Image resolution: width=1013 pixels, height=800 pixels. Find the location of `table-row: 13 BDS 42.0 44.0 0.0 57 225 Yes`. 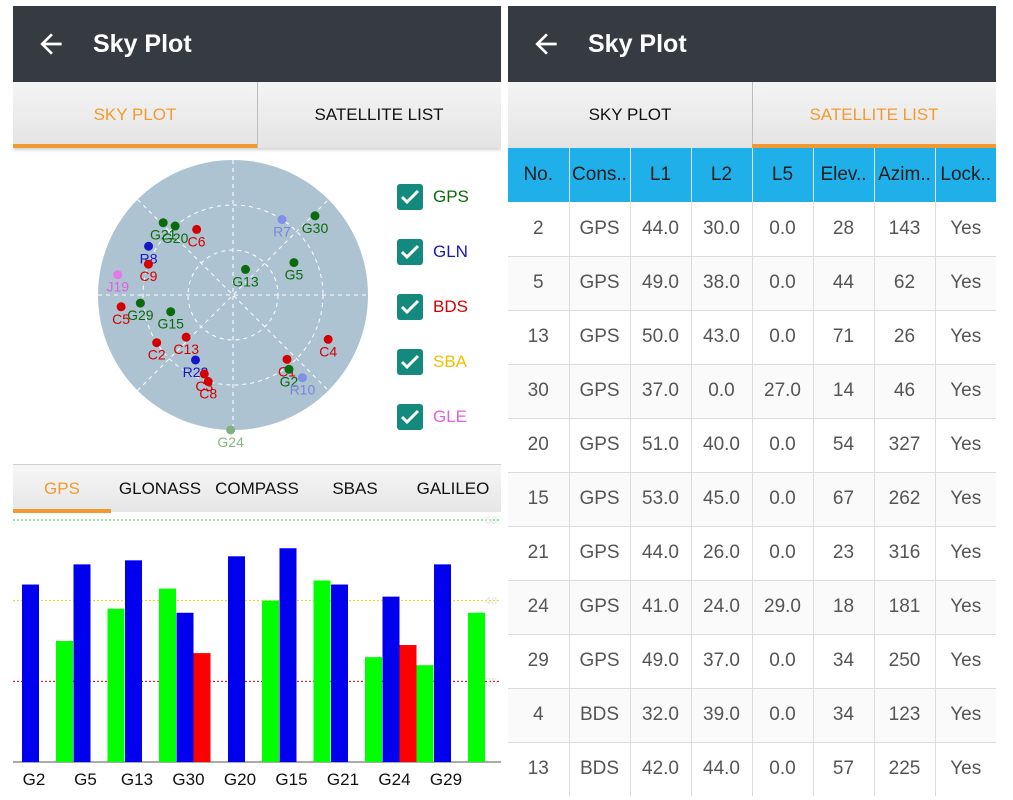

table-row: 13 BDS 42.0 44.0 0.0 57 225 Yes is located at coordinates (752, 769).